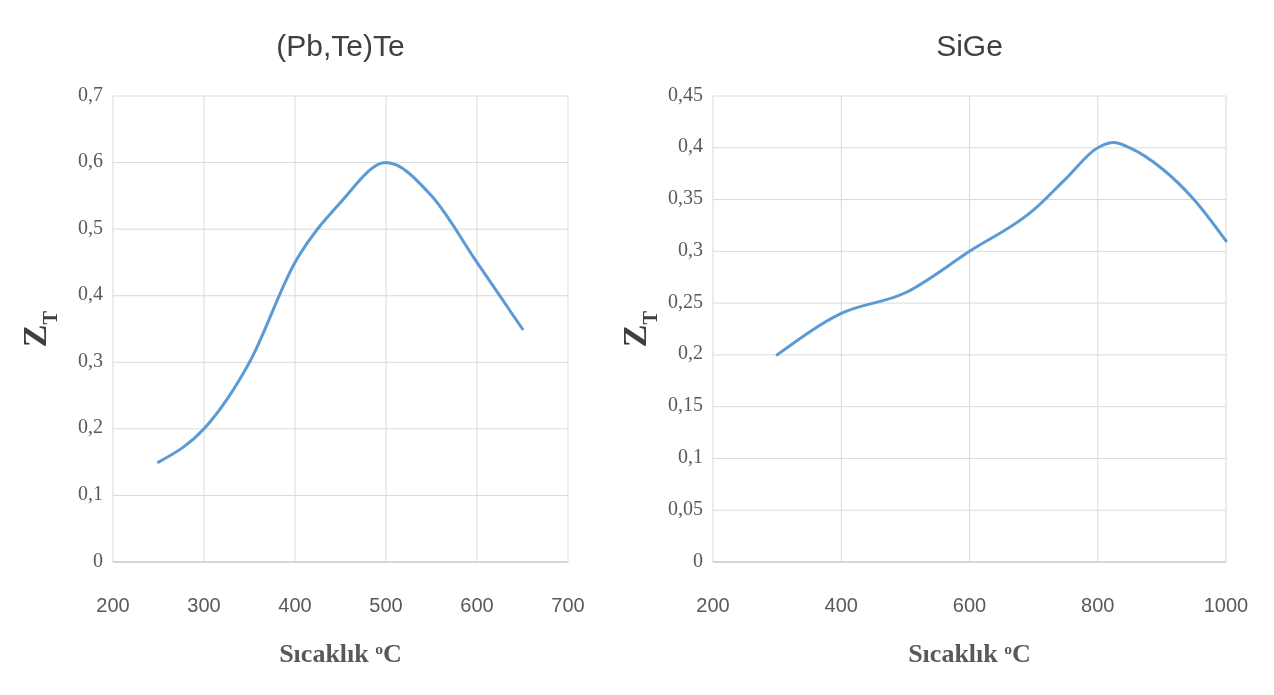  Describe the element at coordinates (685, 507) in the screenshot. I see `y-tick-label: 0,05` at that location.